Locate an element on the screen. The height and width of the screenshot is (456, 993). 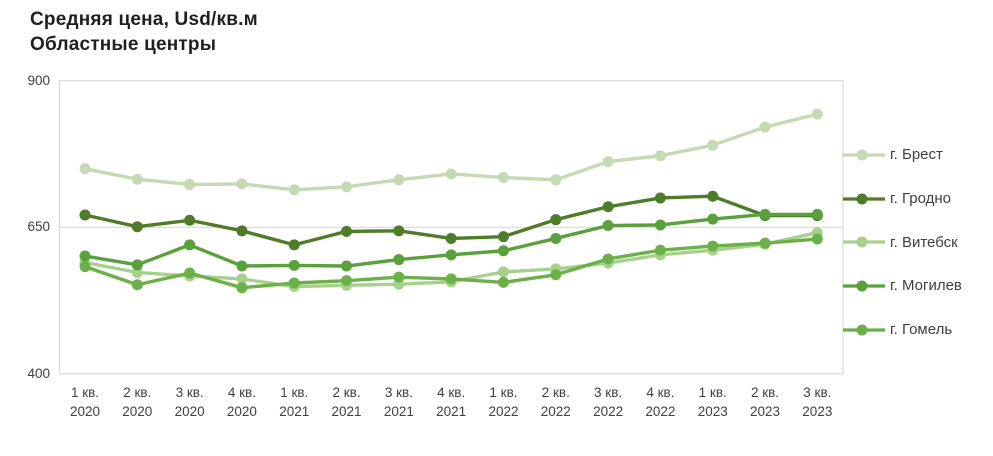
chart-title: Средняя цена, Usd/кв.м is located at coordinates (144, 19).